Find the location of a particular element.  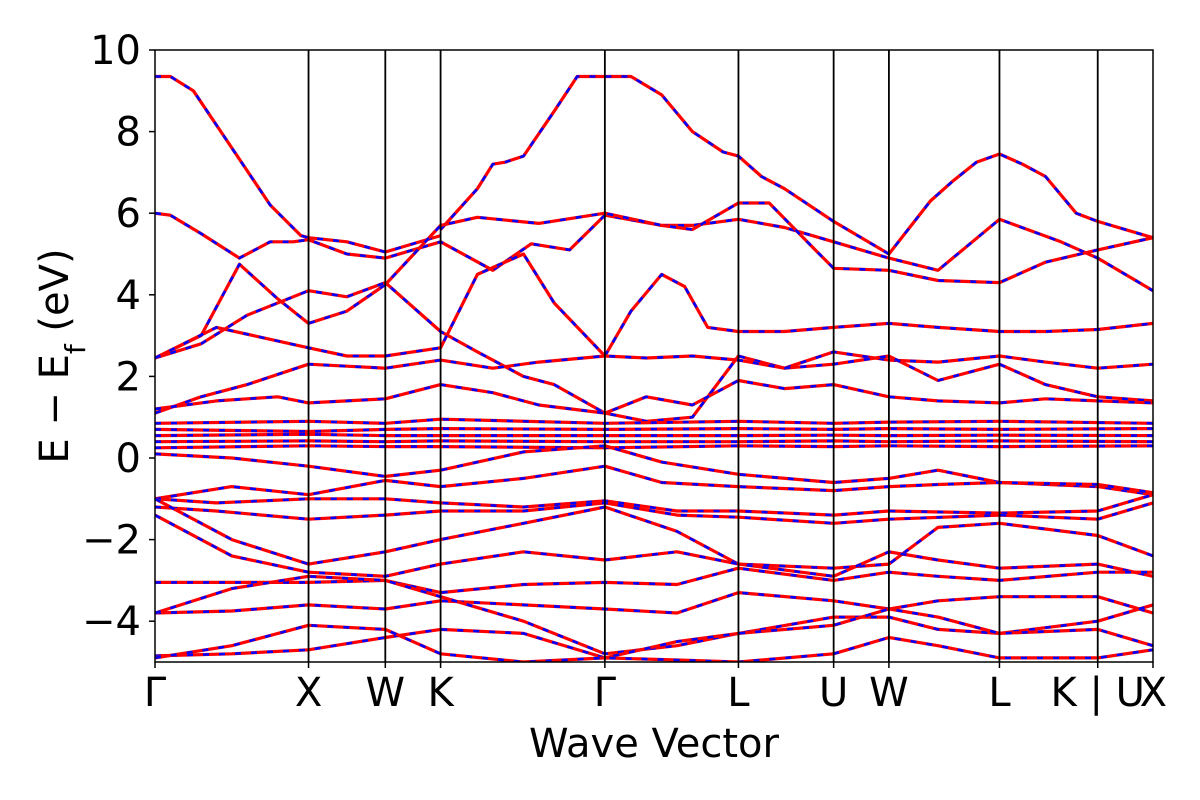

x-tick-label-2: X is located at coordinates (308, 693).